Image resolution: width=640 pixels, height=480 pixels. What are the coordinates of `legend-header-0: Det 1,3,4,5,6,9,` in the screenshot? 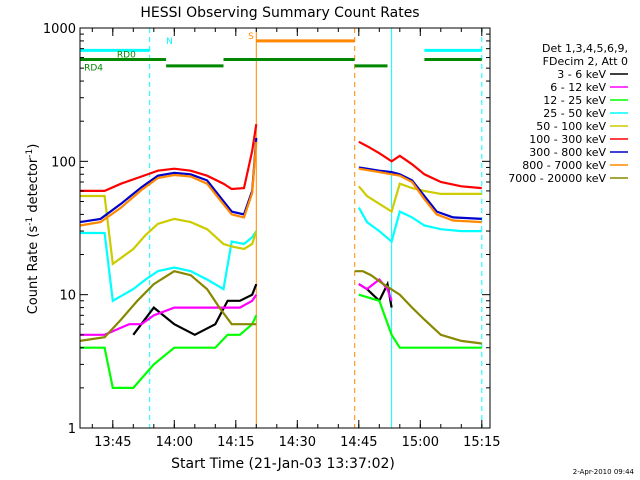 It's located at (585, 48).